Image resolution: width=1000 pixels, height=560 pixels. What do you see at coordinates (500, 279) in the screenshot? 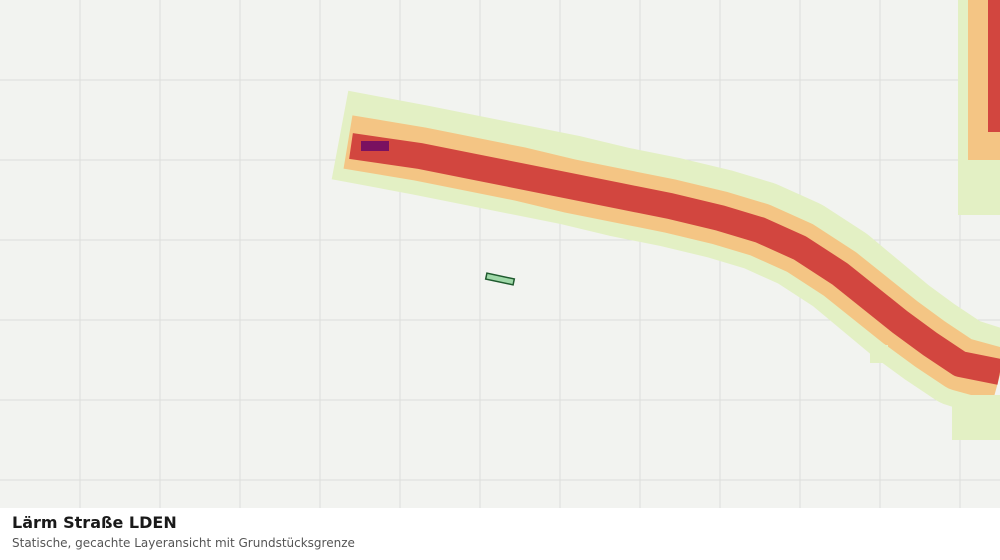
I see `parcel-boundary` at bounding box center [500, 279].